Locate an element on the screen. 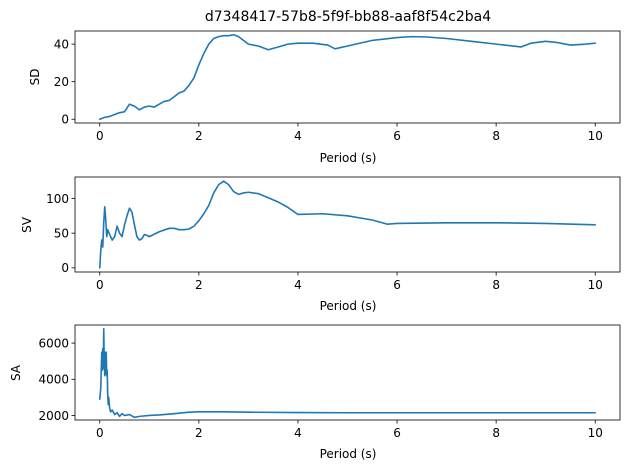 The height and width of the screenshot is (470, 630). y-tick-label: 20 is located at coordinates (61, 82).